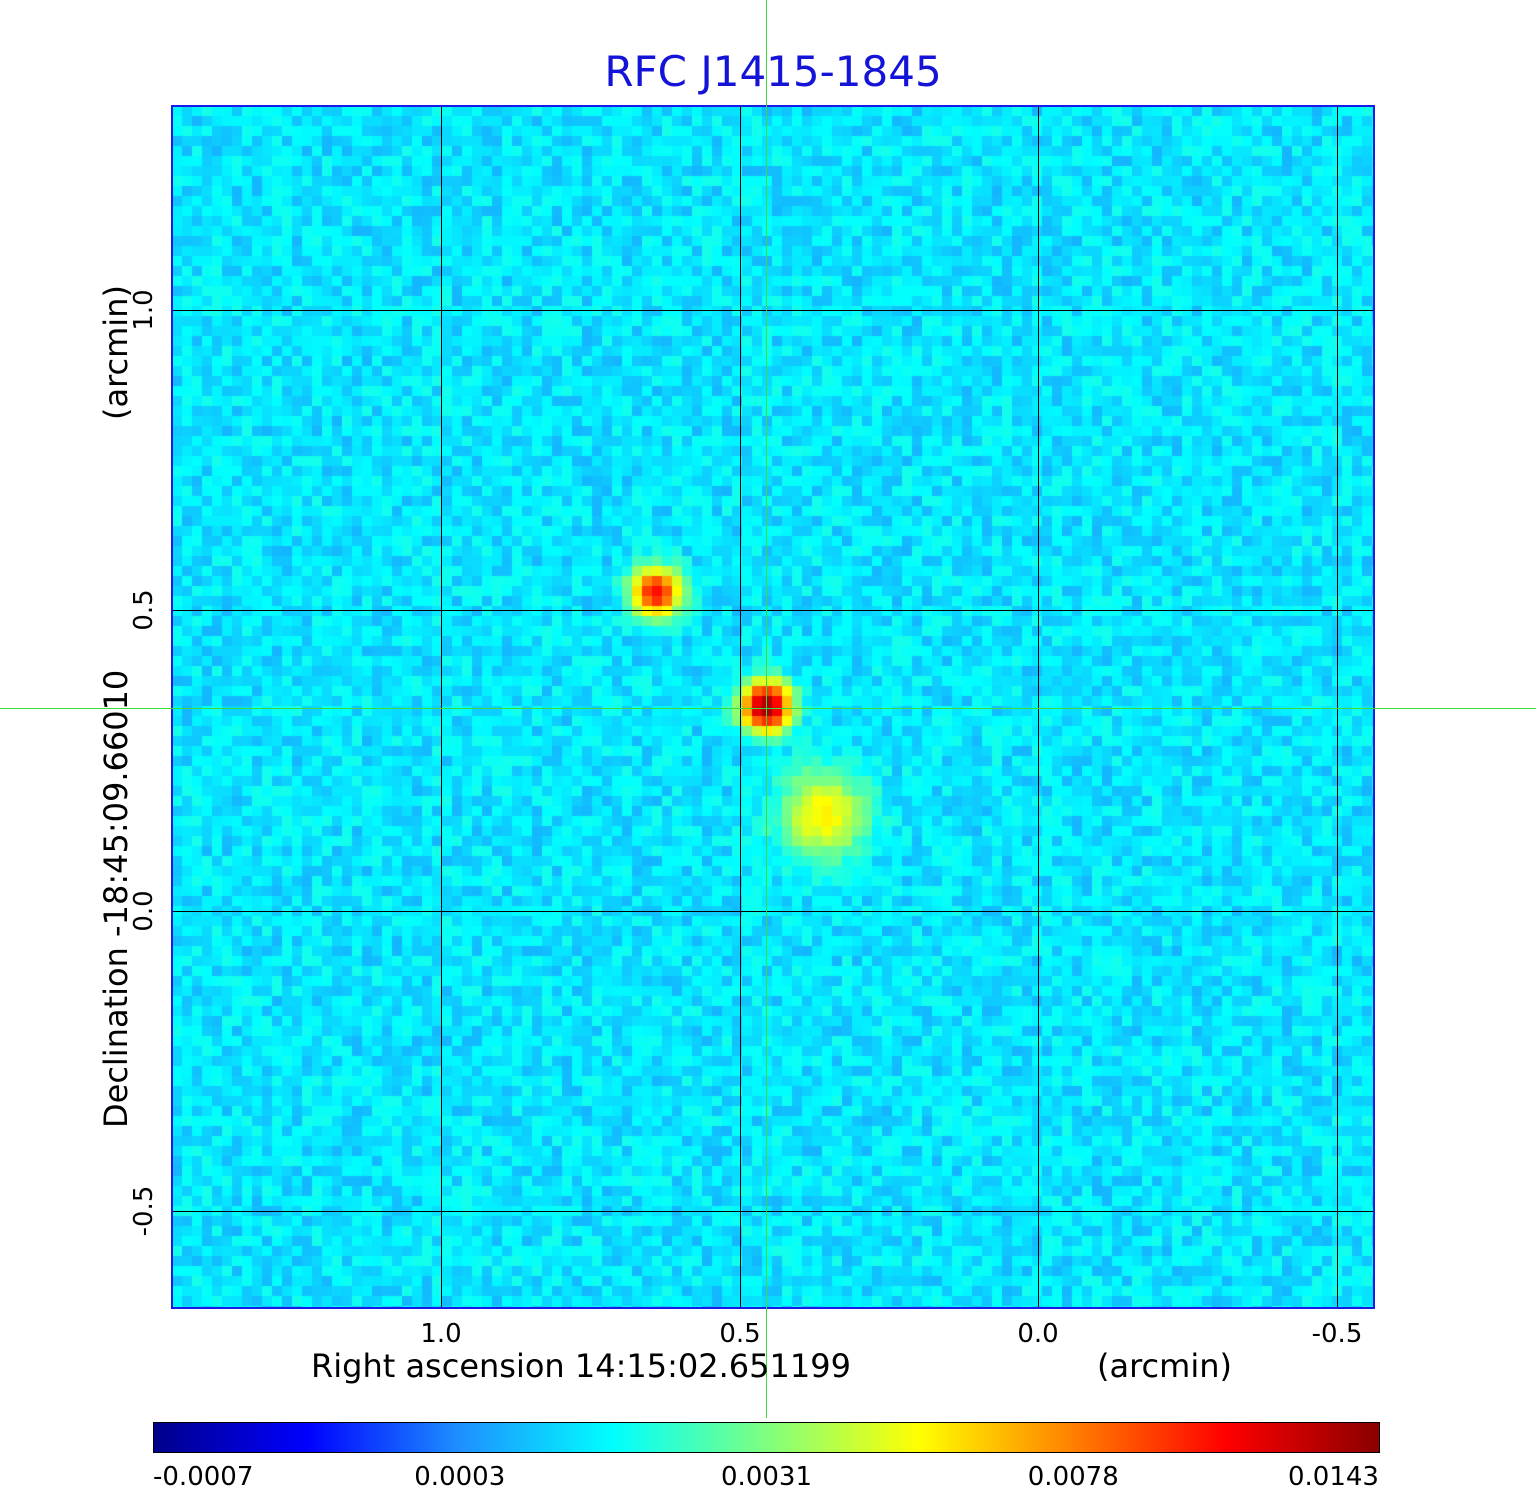 The image size is (1536, 1511). I want to click on colorbar-tick-label: 0.0003, so click(460, 1477).